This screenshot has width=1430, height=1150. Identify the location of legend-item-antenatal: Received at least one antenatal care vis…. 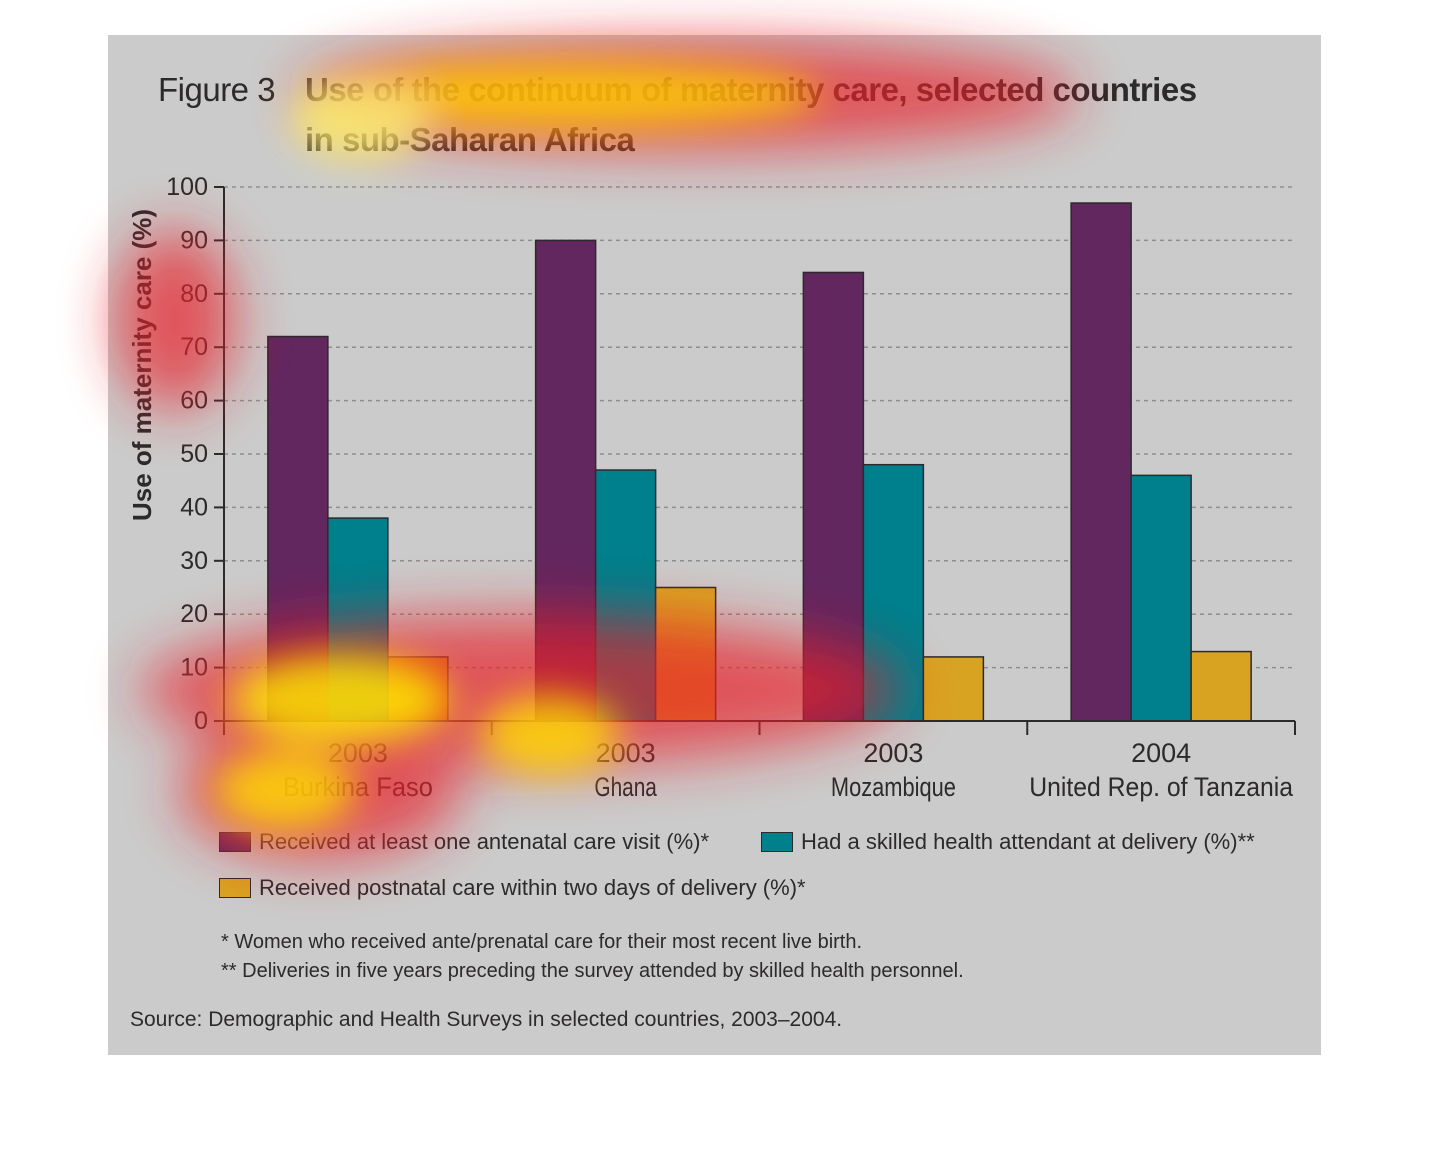
(464, 842).